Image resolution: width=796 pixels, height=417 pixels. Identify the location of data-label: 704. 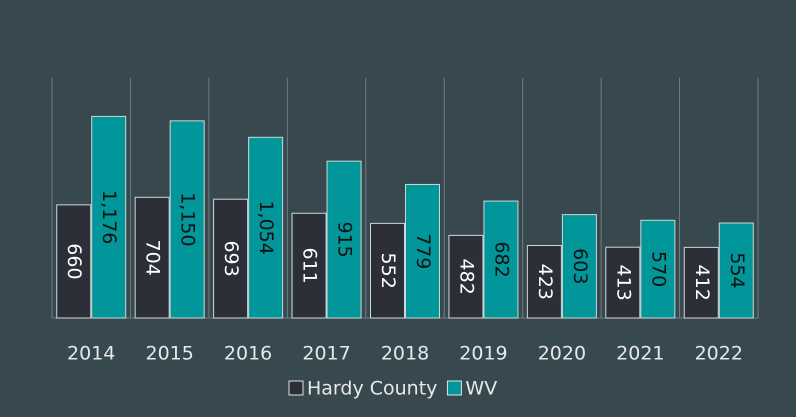
(153, 258).